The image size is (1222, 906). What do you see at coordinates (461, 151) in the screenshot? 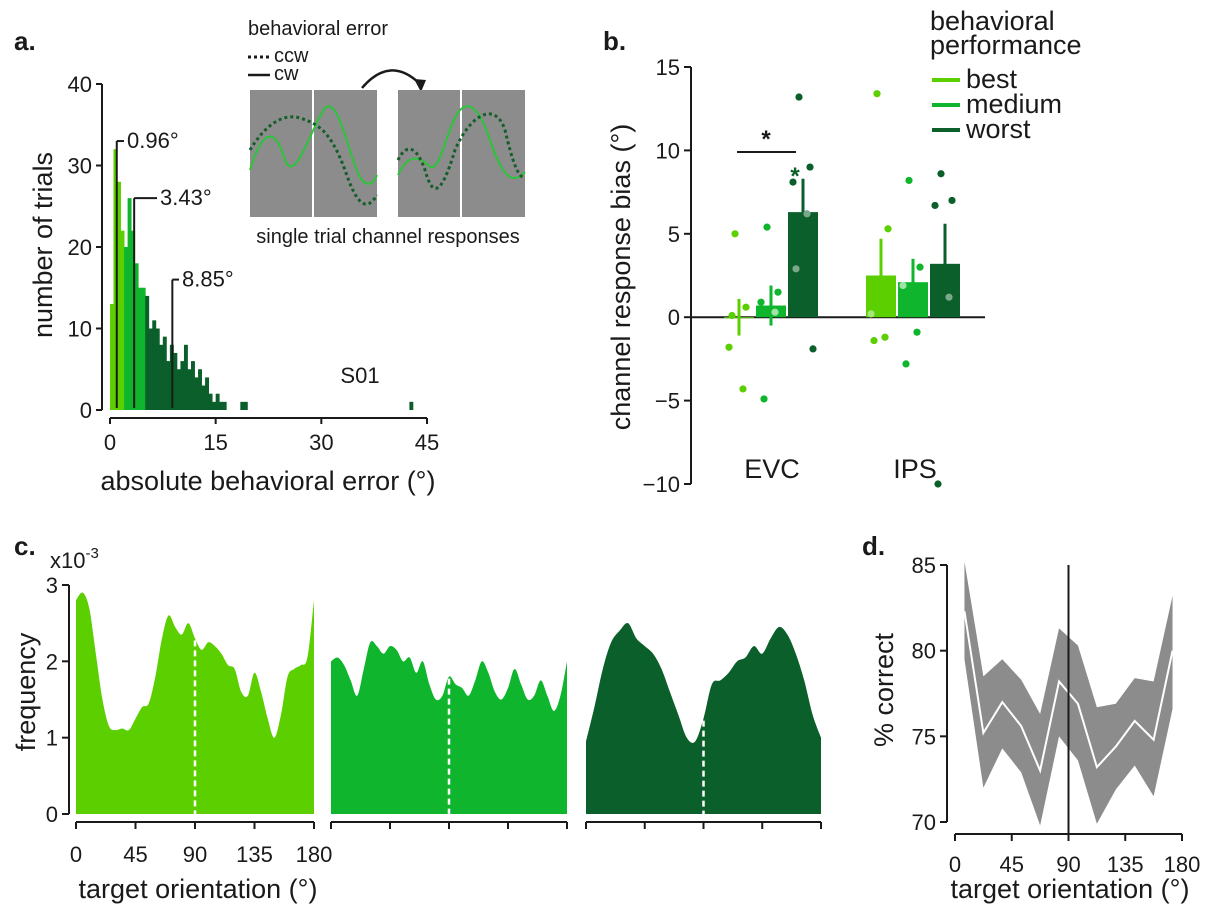
I see `inset-right-ccw-curve` at bounding box center [461, 151].